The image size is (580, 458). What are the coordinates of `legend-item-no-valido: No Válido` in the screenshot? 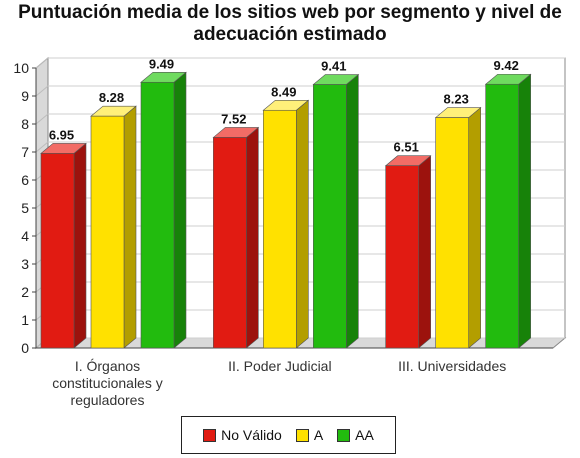 It's located at (242, 435).